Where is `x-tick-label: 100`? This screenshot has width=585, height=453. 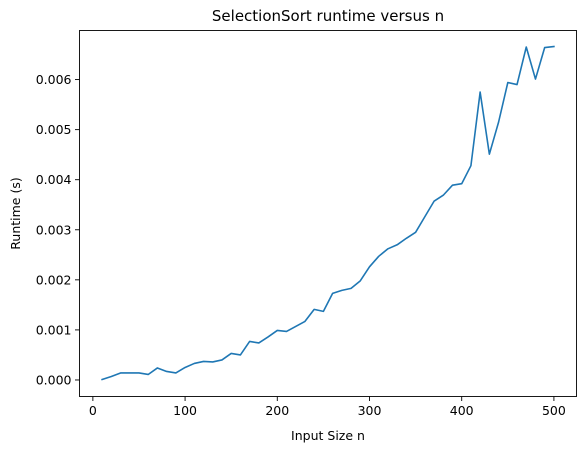 x-tick-label: 100 is located at coordinates (185, 410).